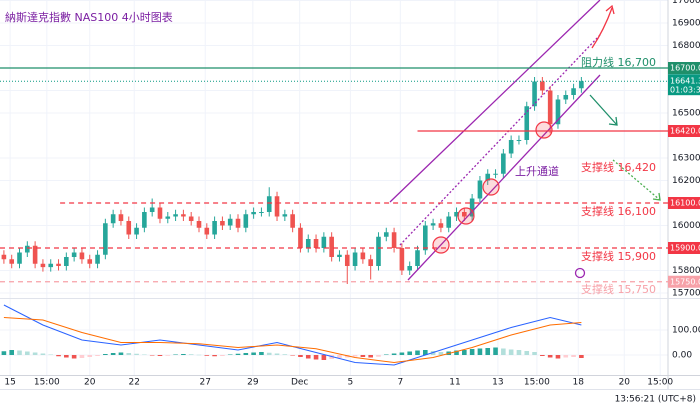  Describe the element at coordinates (625, 383) in the screenshot. I see `x-tick-label: 20` at that location.